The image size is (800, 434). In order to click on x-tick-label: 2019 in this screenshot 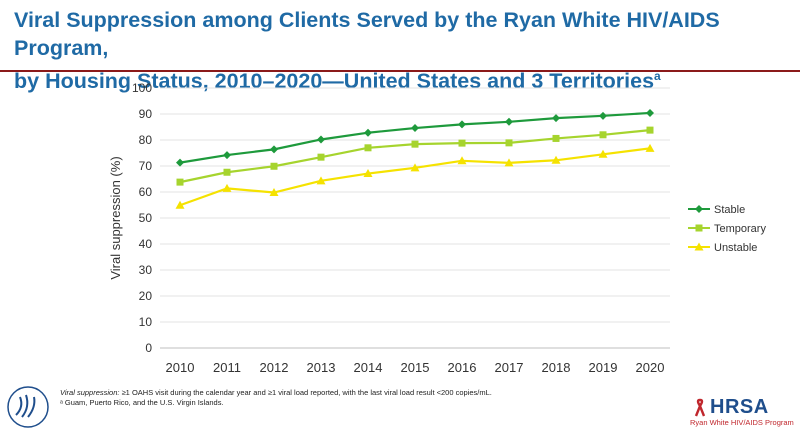, I will do `click(603, 367)`.